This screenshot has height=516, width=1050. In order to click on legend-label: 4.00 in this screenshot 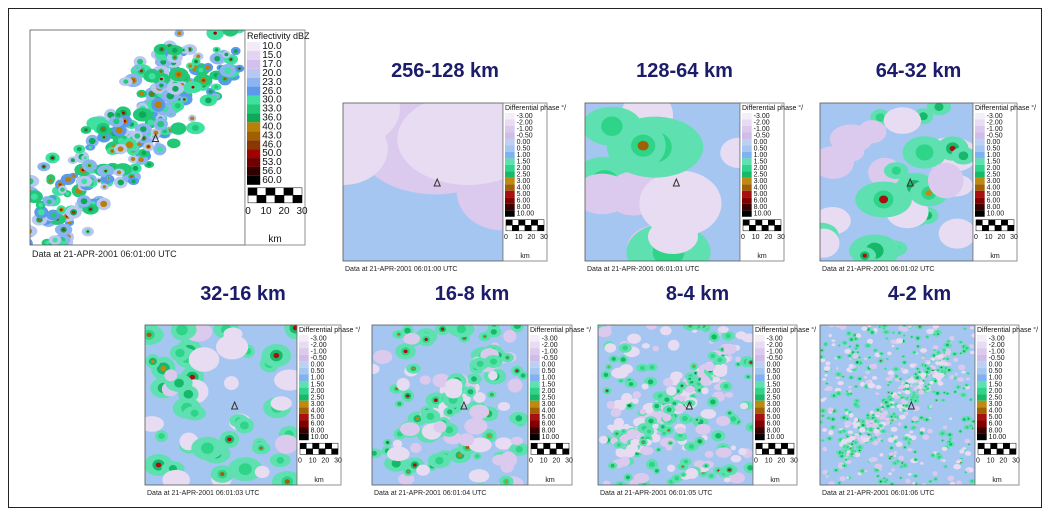, I will do `click(994, 188)`.